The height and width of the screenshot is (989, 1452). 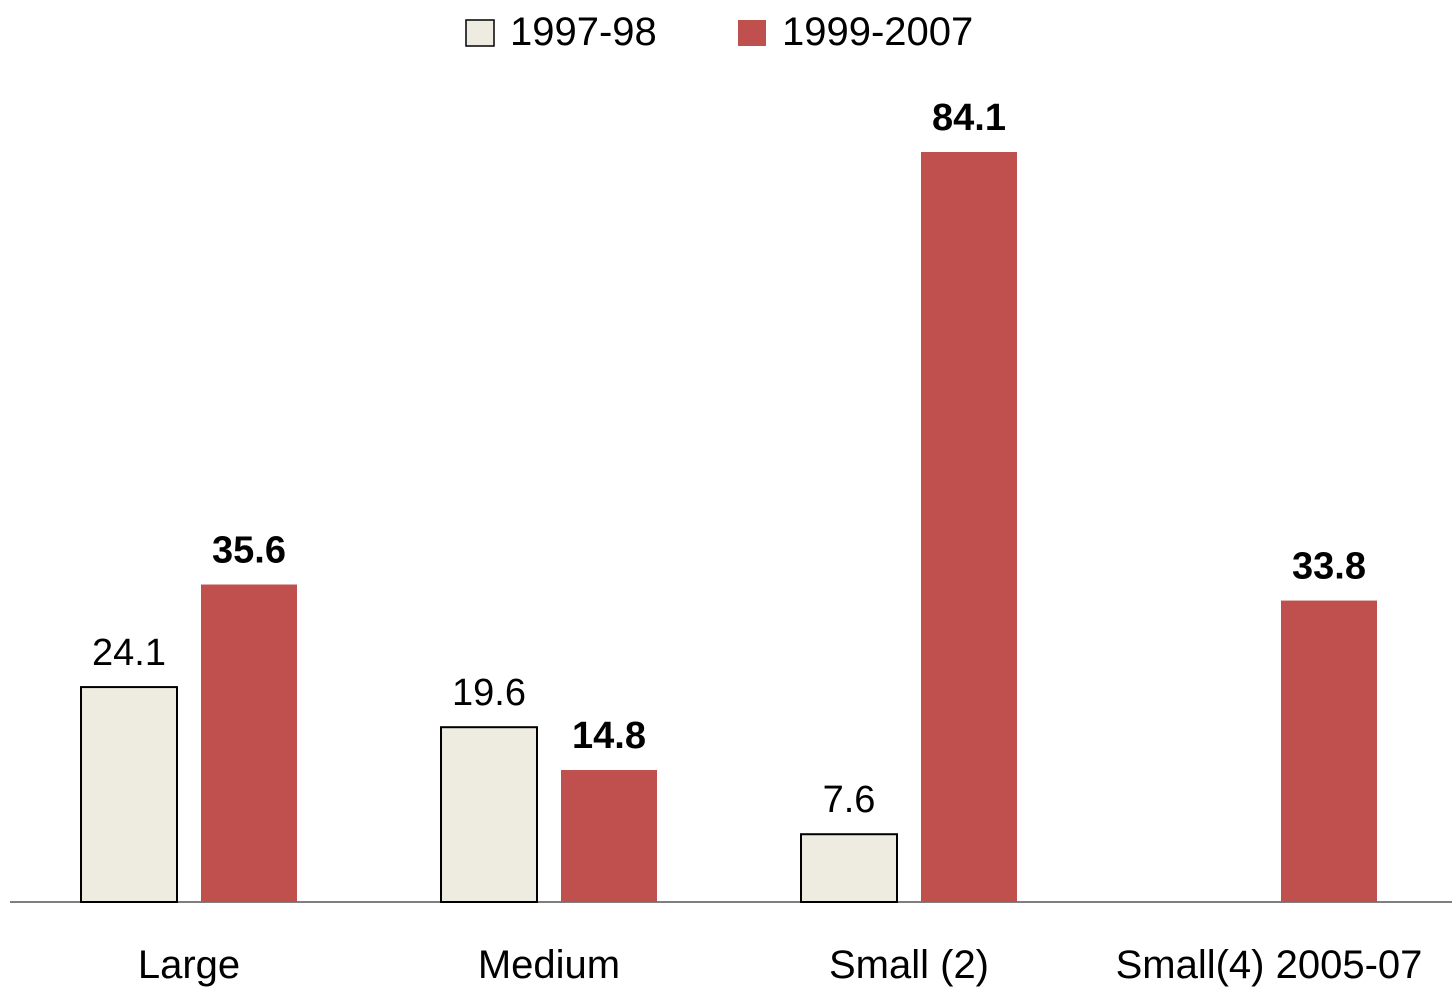 I want to click on data-label: 35.6, so click(x=249, y=551).